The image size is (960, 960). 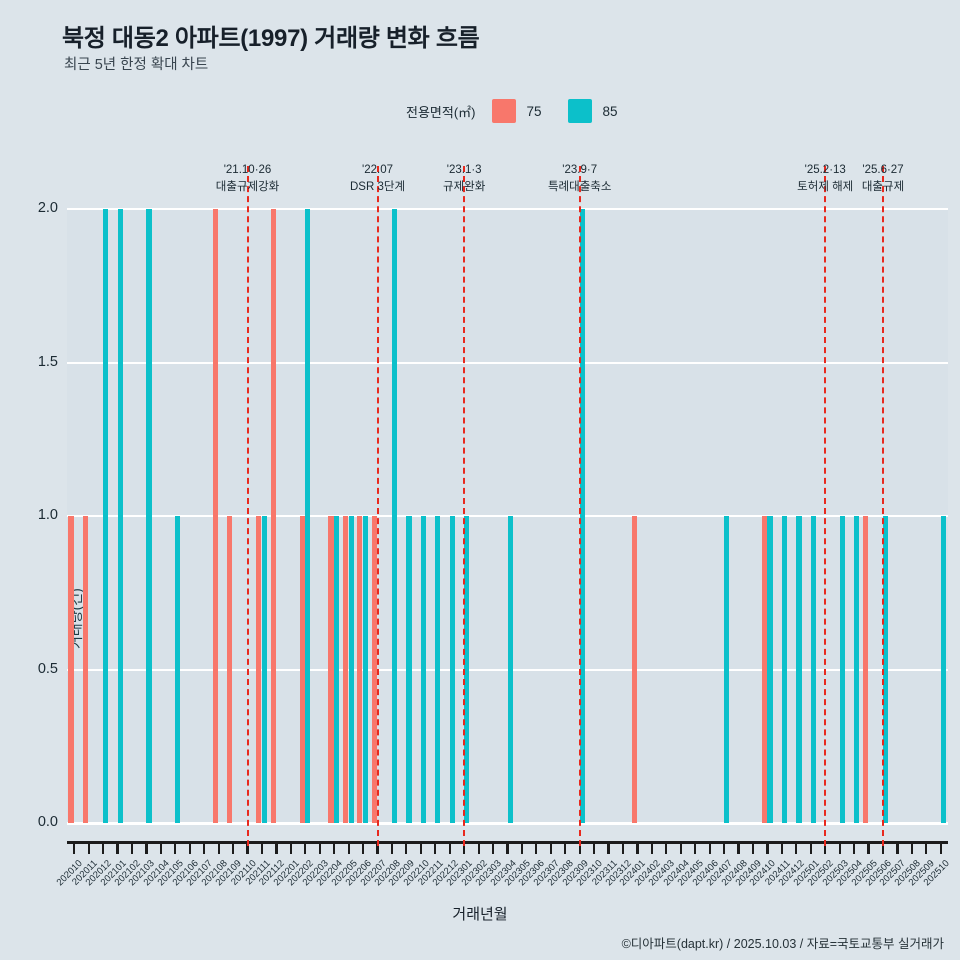 What do you see at coordinates (136, 65) in the screenshot?
I see `page-subtitle: 최근 5년 한정 확대 차트` at bounding box center [136, 65].